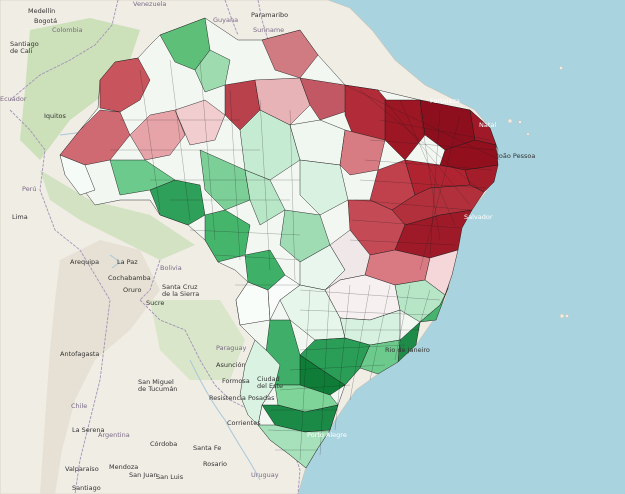 The image size is (625, 494). What do you see at coordinates (538, 192) in the screenshot?
I see `atlantic-islands` at bounding box center [538, 192].